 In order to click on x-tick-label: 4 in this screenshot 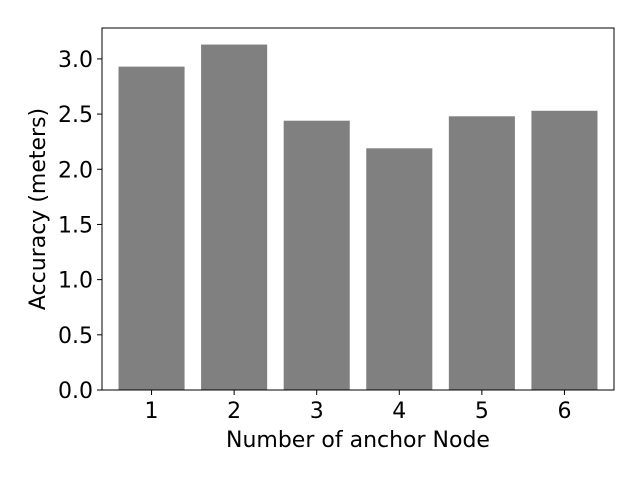, I will do `click(399, 411)`.